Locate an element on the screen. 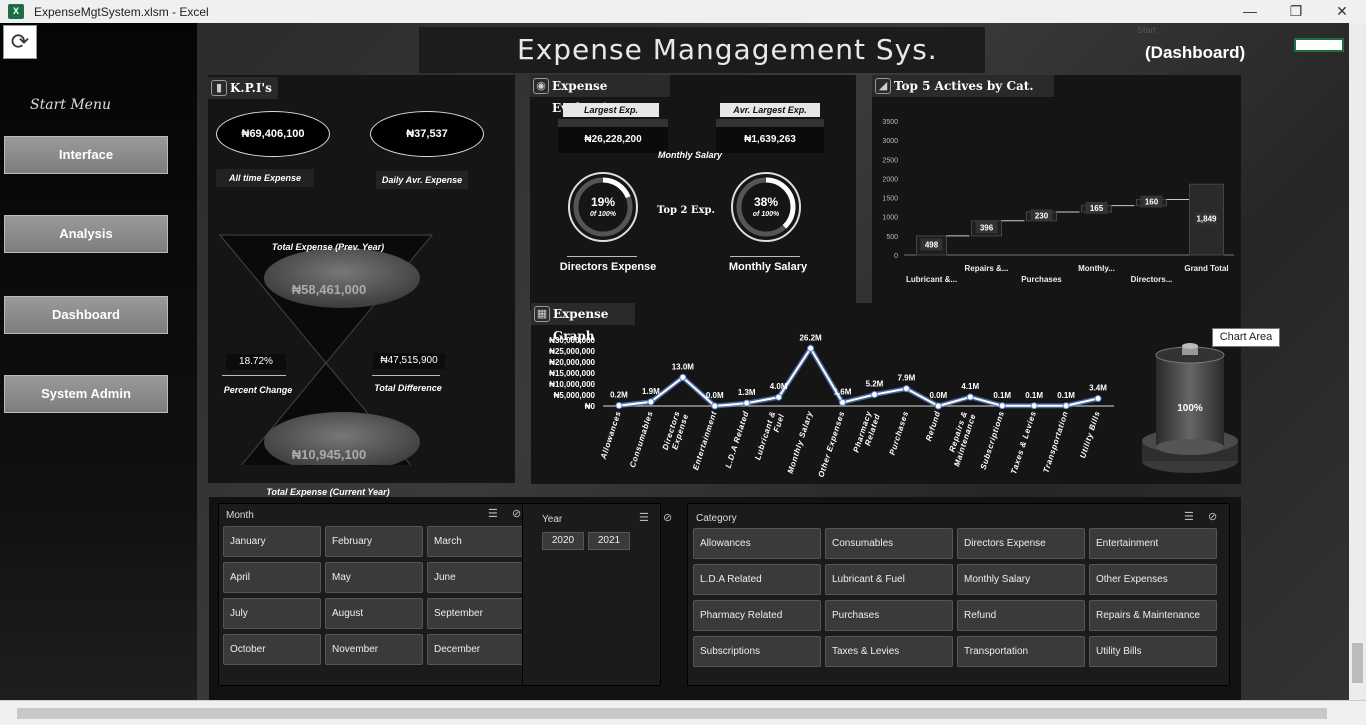 Image resolution: width=1366 pixels, height=725 pixels. category-item-repairs-maintenance: Repairs & Maintenance is located at coordinates (1153, 615).